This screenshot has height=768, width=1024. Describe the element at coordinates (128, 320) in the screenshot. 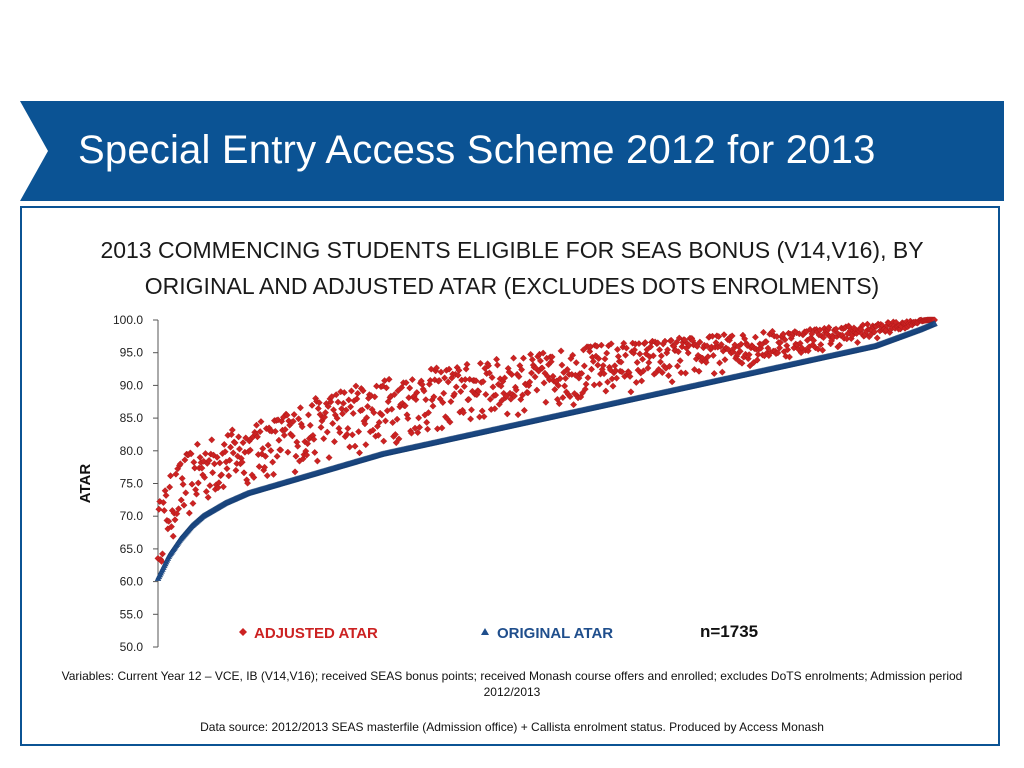

I see `y-tick-label: 100.0` at that location.